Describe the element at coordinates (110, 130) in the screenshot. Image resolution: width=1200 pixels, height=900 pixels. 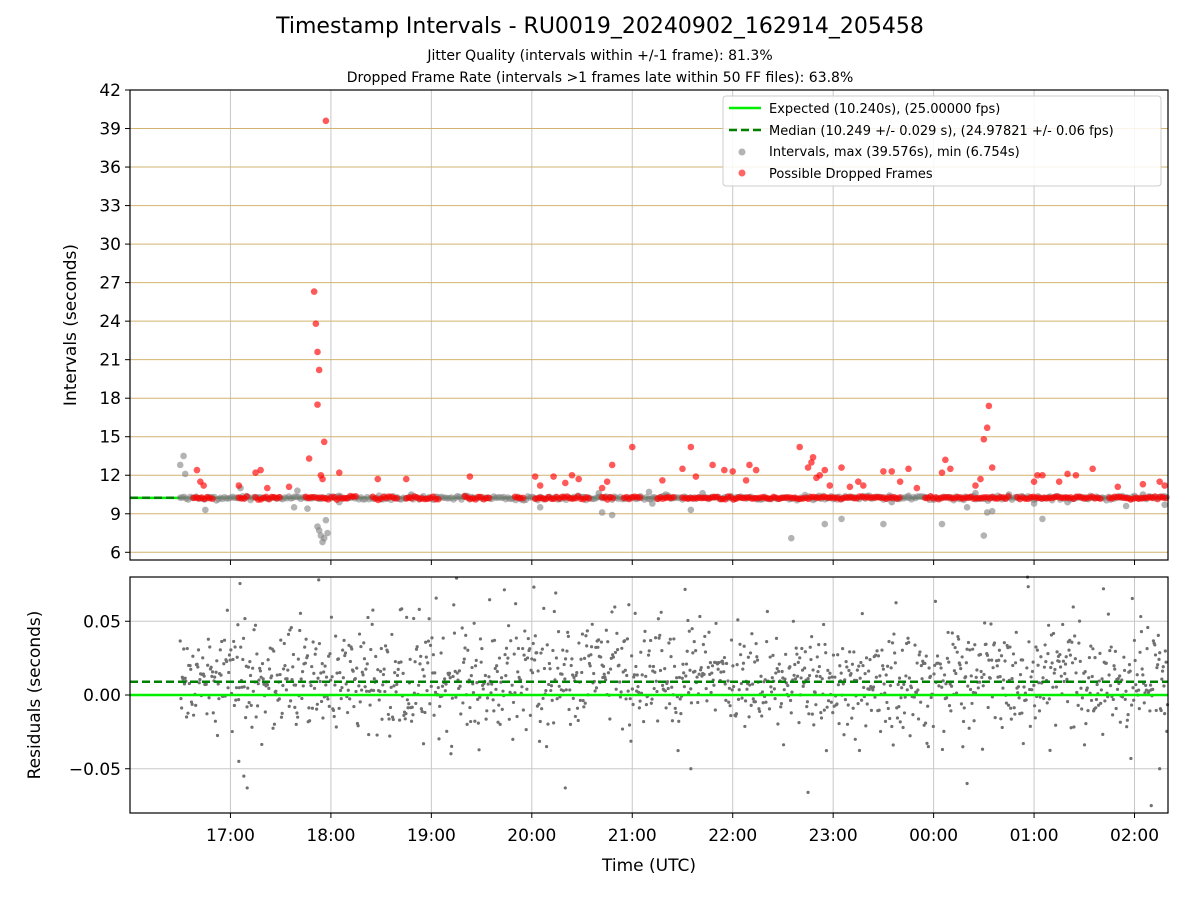
I see `top-y-tick-label: 39` at that location.